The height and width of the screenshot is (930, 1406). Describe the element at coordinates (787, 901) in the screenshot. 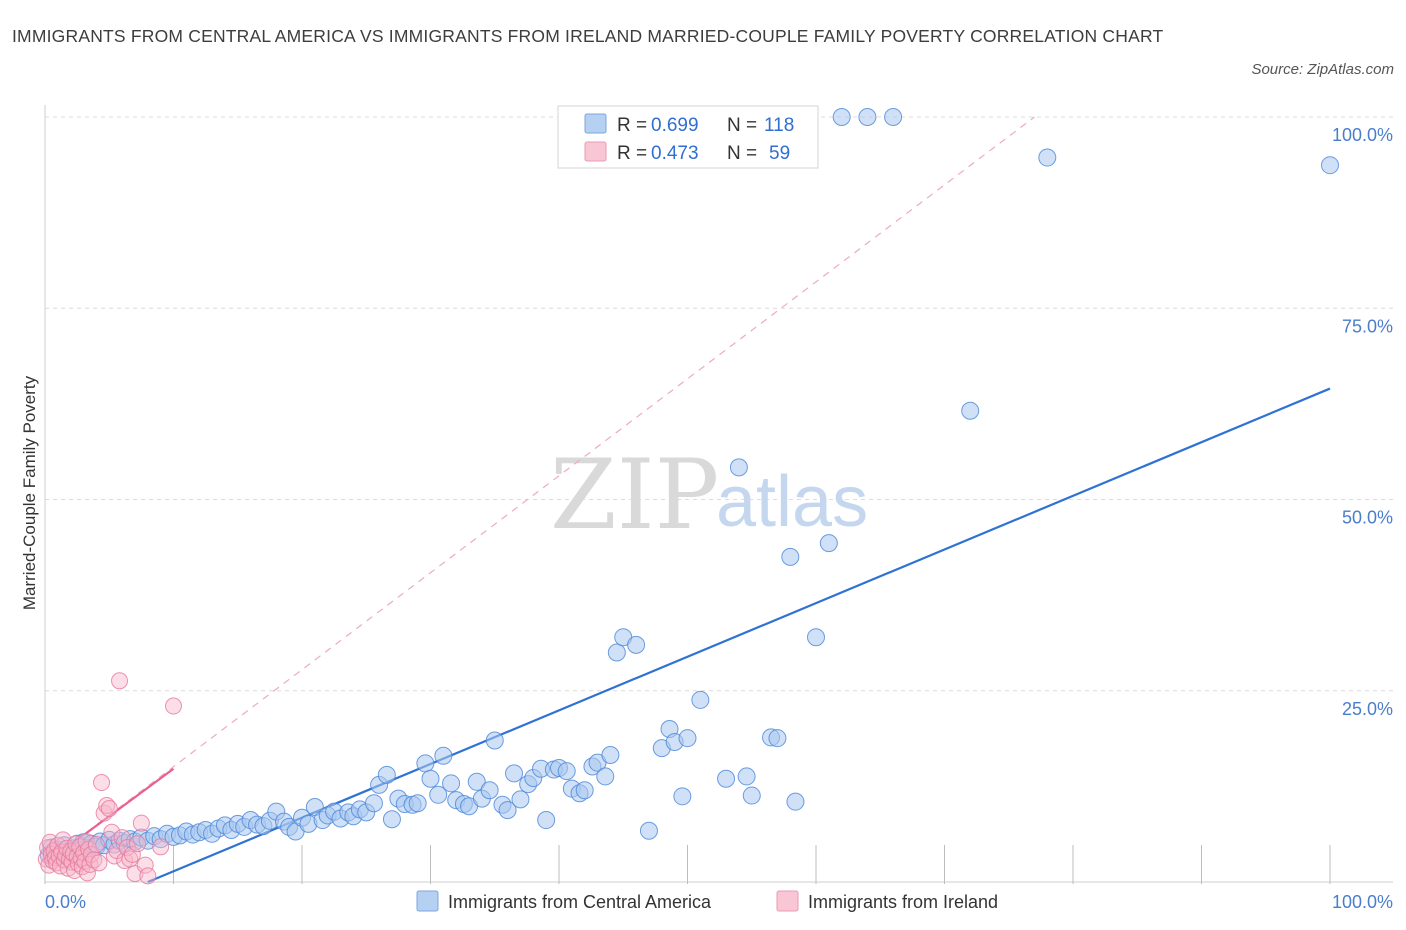

I see `bottom-legend-swatch-pink` at that location.